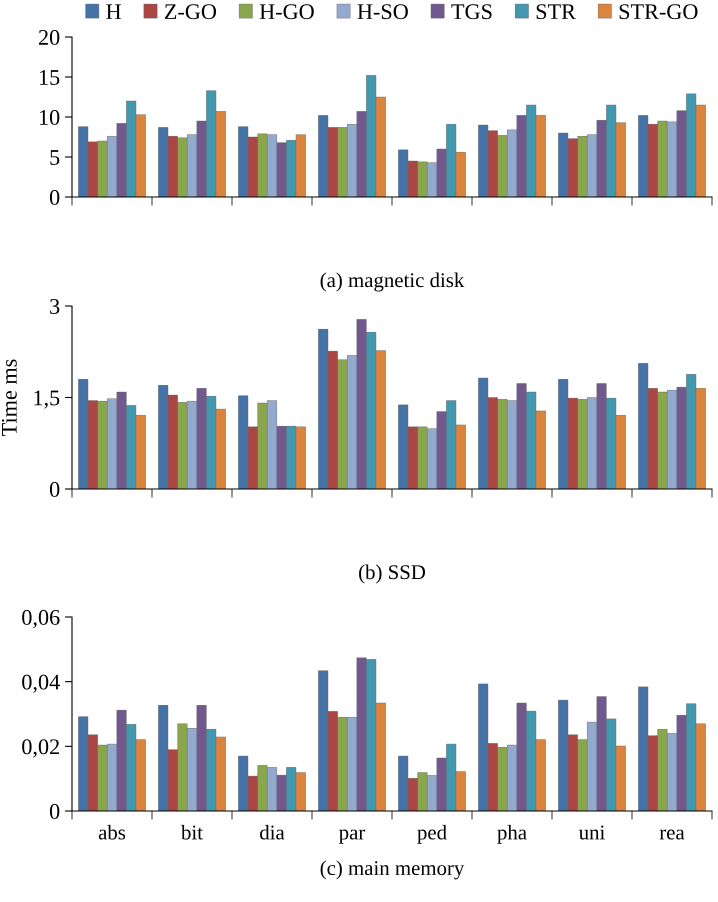  I want to click on legend-label: STR-GO, so click(659, 12).